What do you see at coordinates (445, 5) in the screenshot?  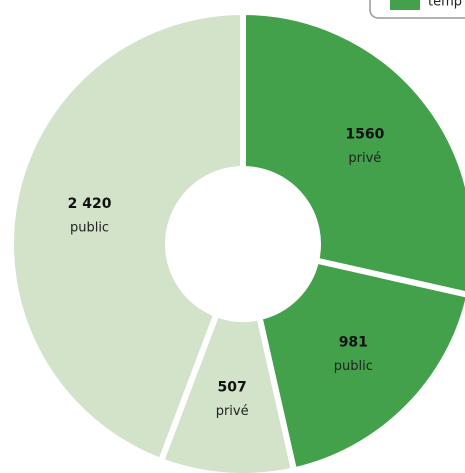 I see `legend-label: temp` at bounding box center [445, 5].